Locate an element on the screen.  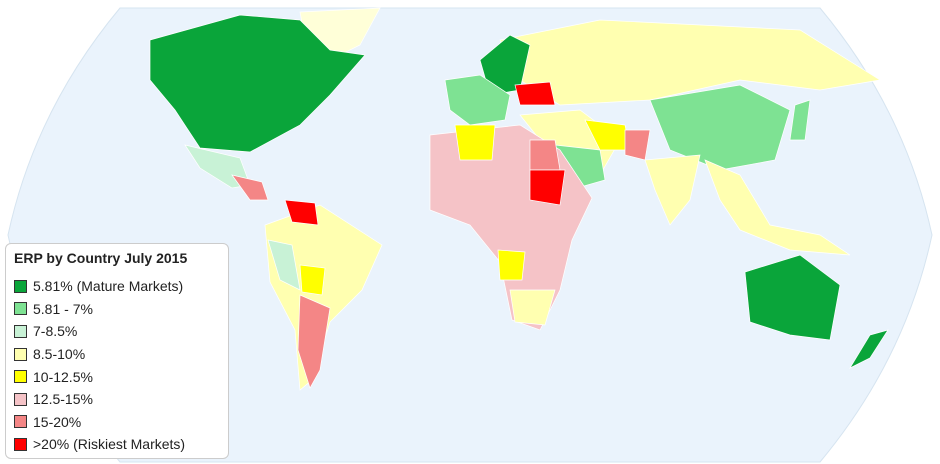
central-america is located at coordinates (250, 187).